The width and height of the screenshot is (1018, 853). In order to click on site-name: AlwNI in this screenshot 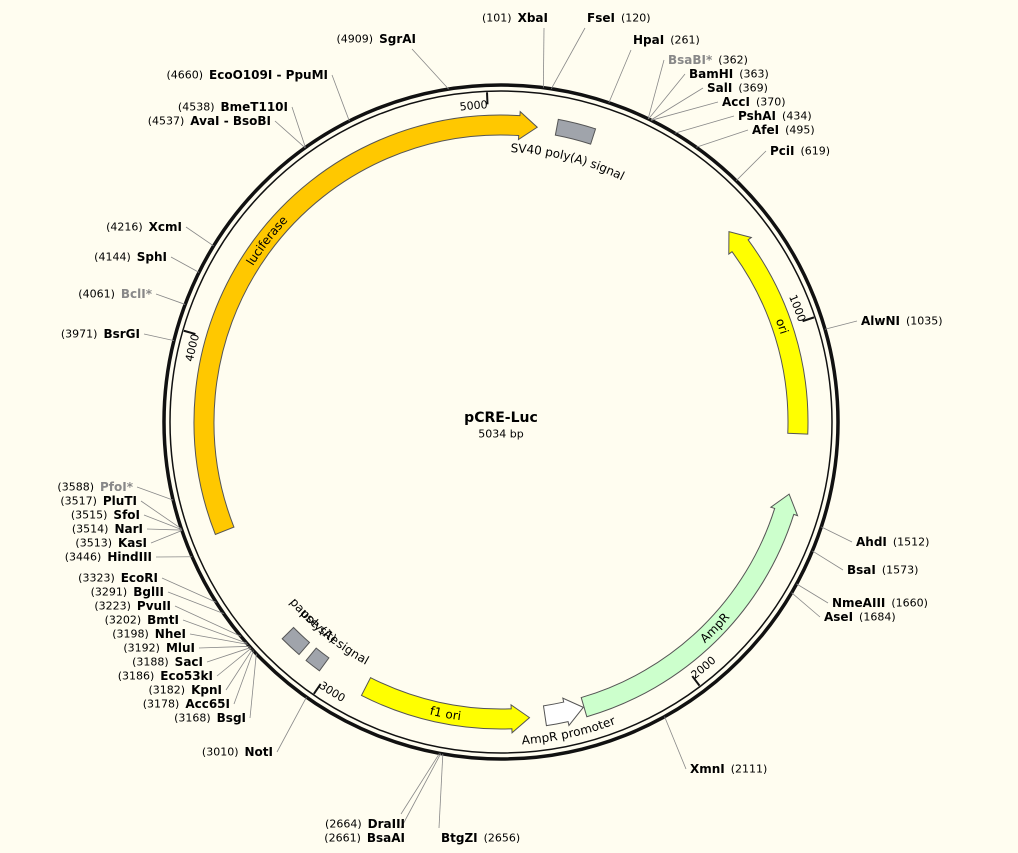, I will do `click(880, 321)`.